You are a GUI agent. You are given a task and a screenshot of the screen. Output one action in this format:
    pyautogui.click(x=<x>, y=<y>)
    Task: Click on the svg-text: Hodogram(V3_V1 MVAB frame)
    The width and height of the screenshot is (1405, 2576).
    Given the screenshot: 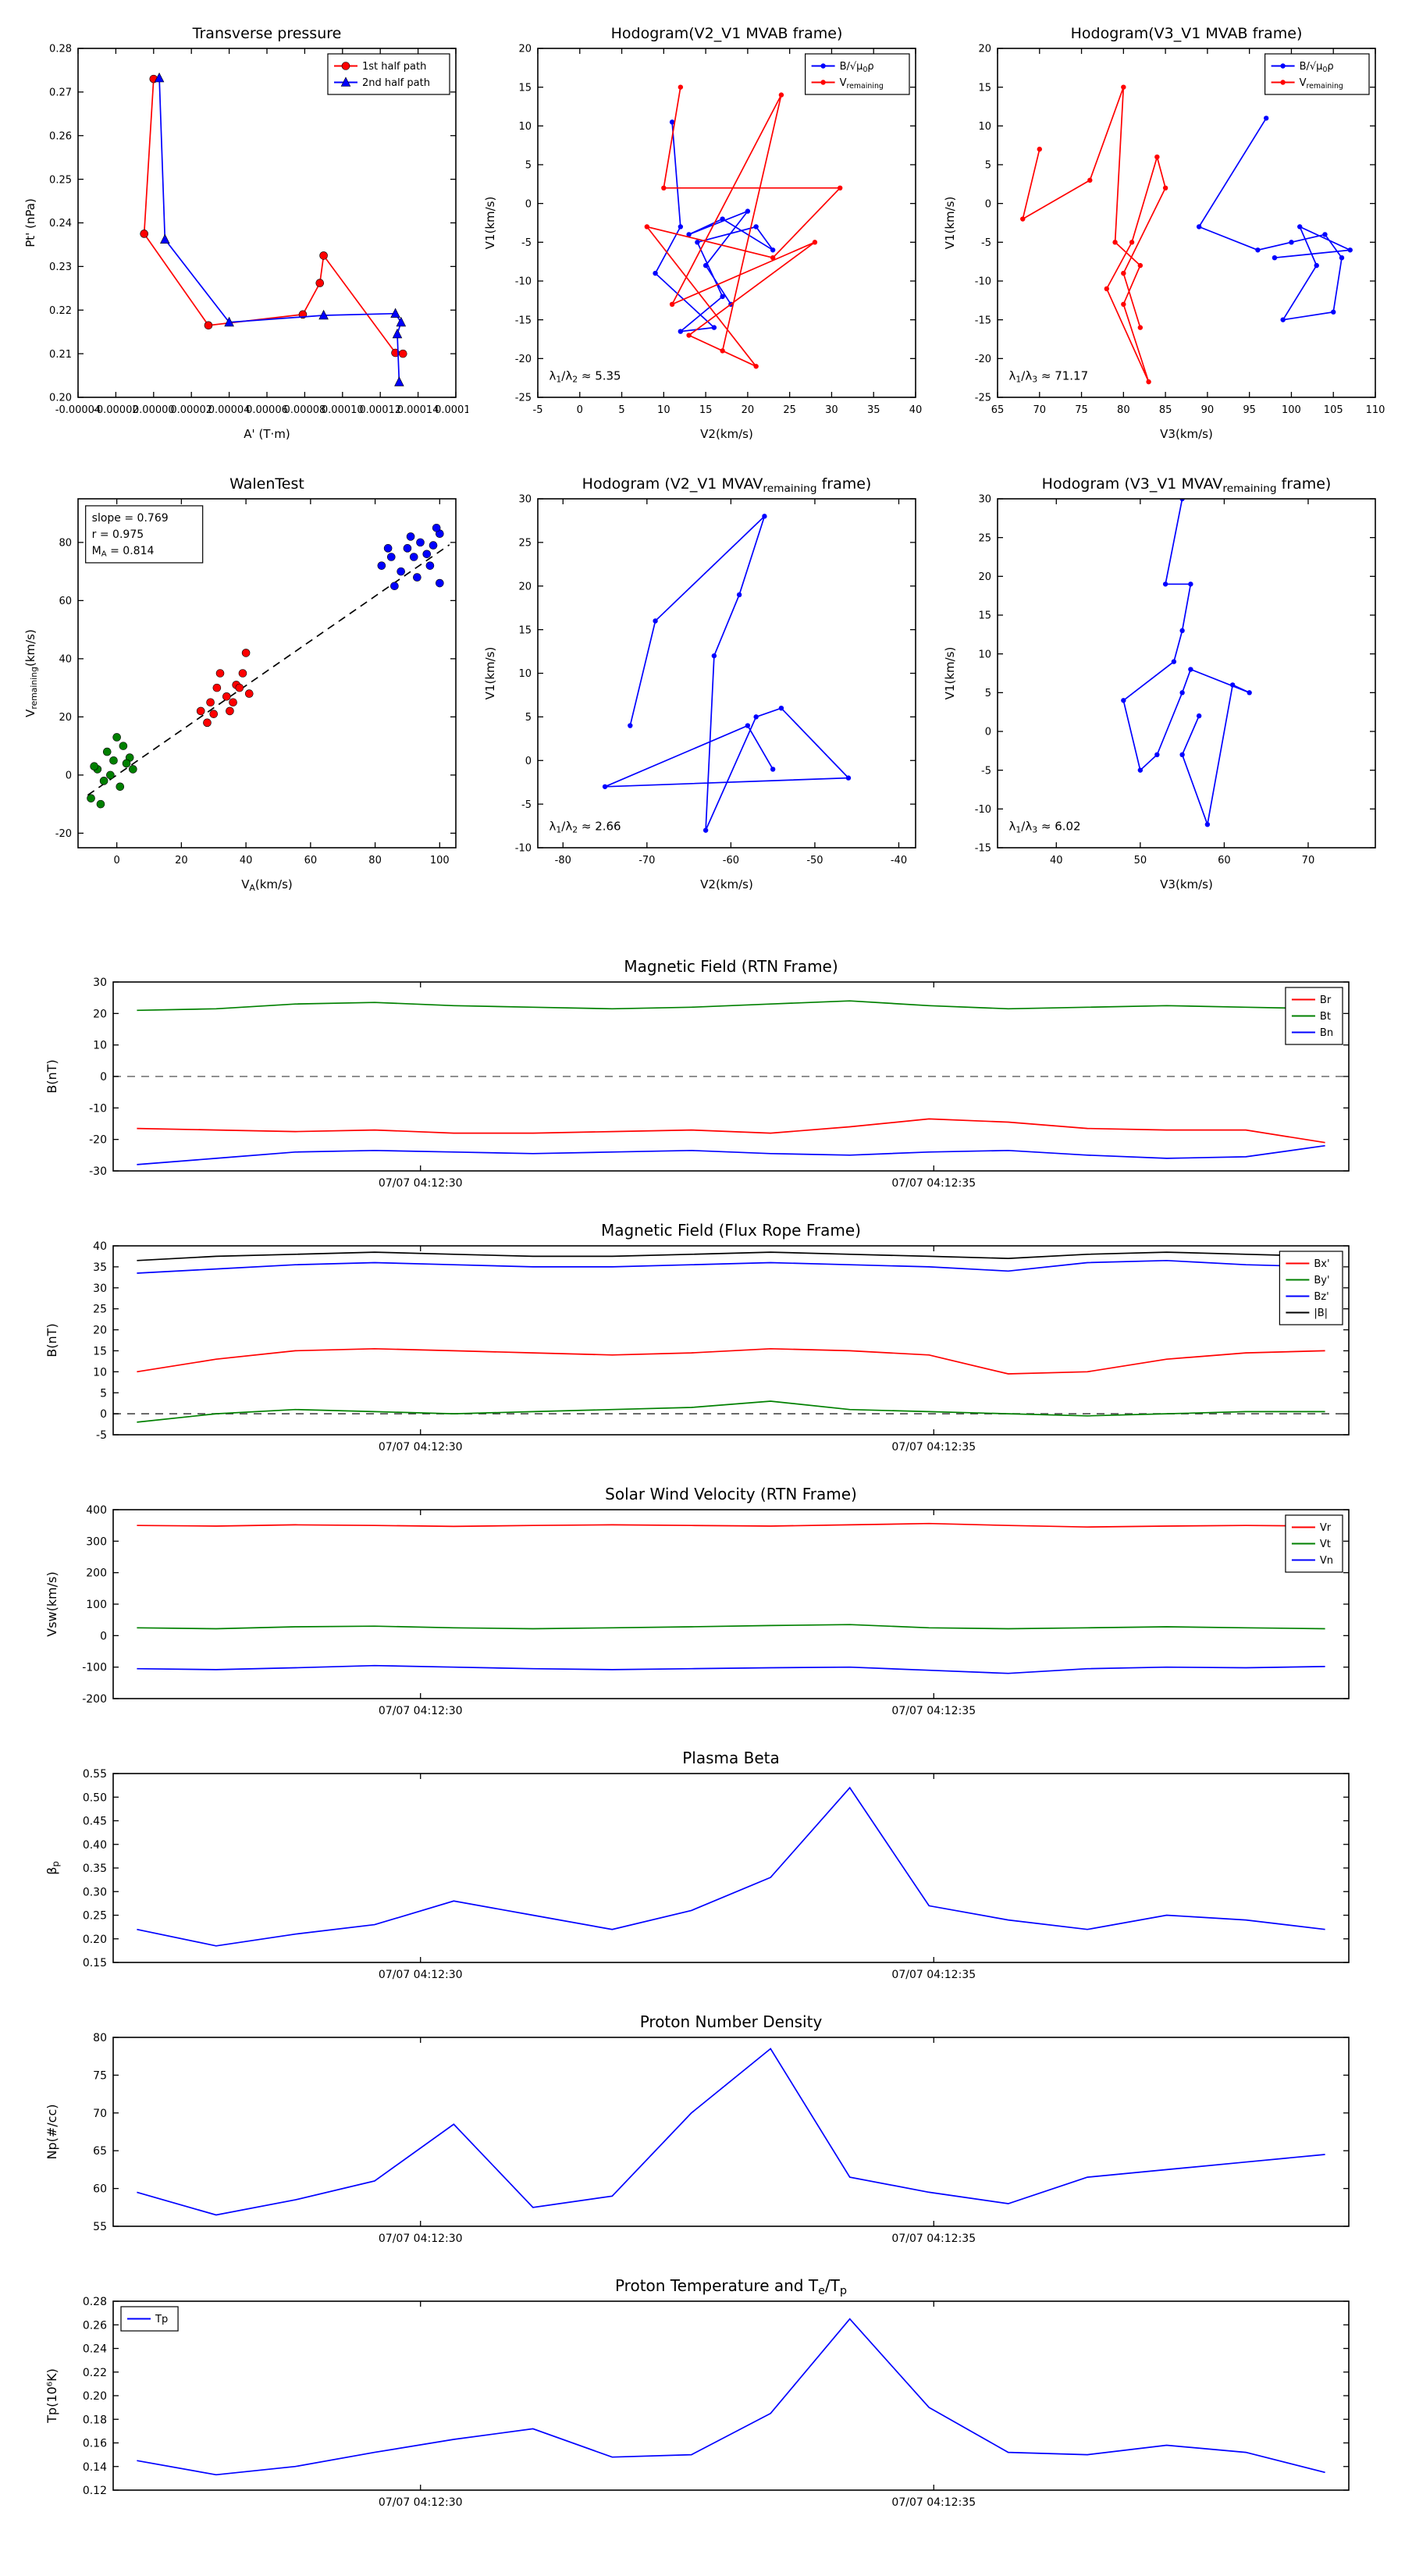 What is the action you would take?
    pyautogui.click(x=1187, y=33)
    